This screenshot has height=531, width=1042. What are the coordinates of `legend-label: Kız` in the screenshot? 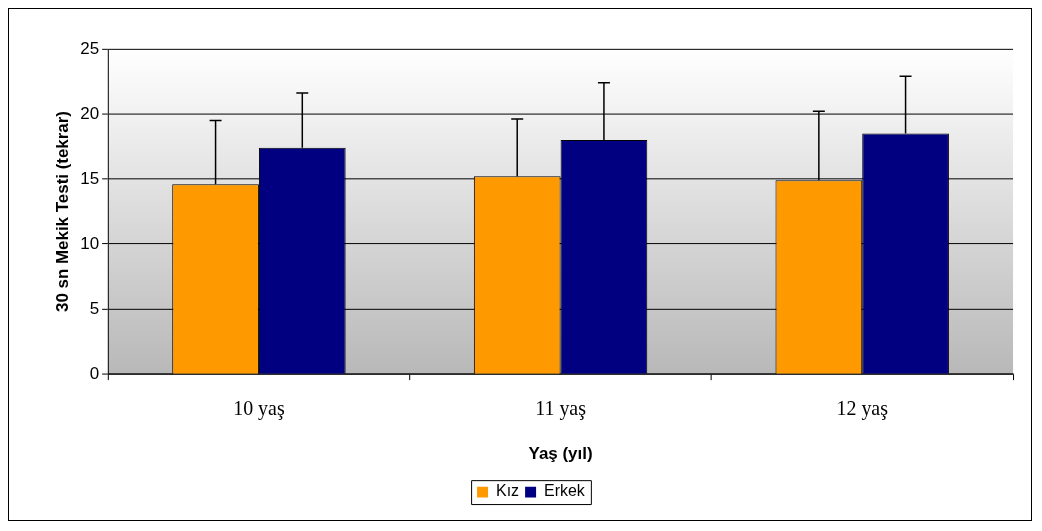 It's located at (508, 491).